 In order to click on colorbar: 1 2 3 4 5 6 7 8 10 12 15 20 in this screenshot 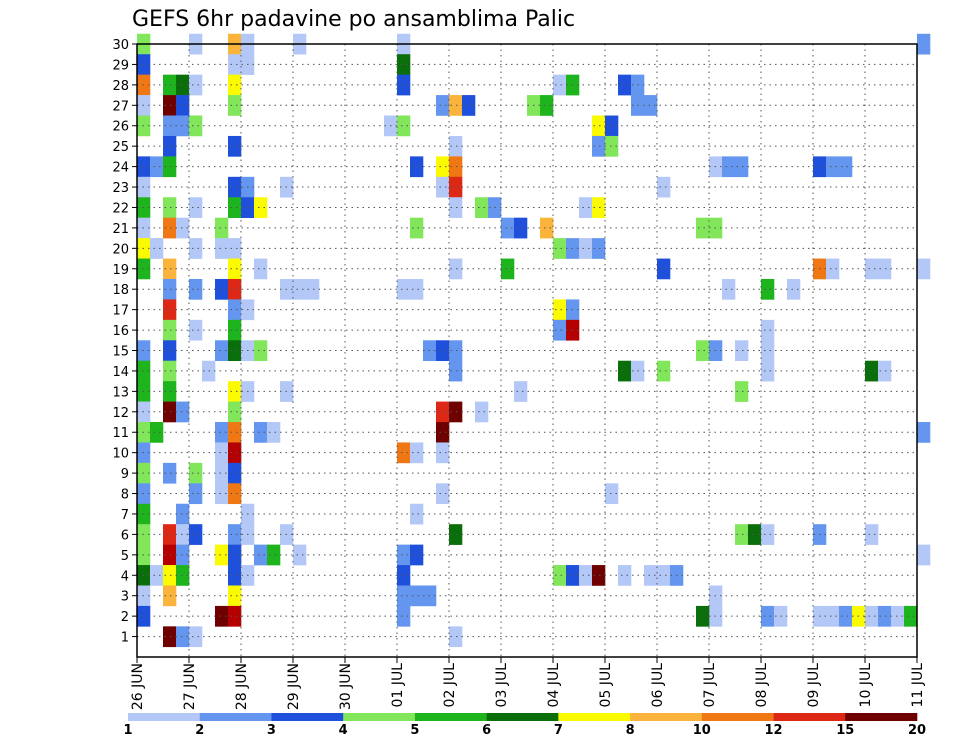, I will do `click(524, 725)`.